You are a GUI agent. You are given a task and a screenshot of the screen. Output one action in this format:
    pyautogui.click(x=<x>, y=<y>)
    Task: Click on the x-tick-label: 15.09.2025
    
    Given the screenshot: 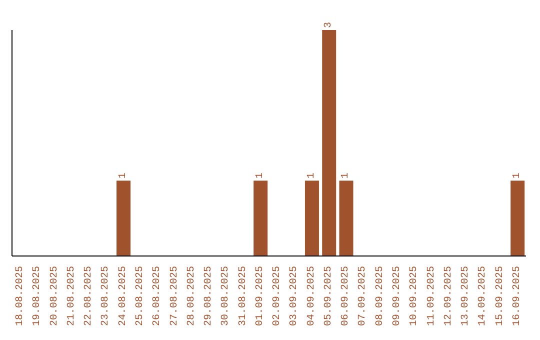 What is the action you would take?
    pyautogui.click(x=500, y=296)
    